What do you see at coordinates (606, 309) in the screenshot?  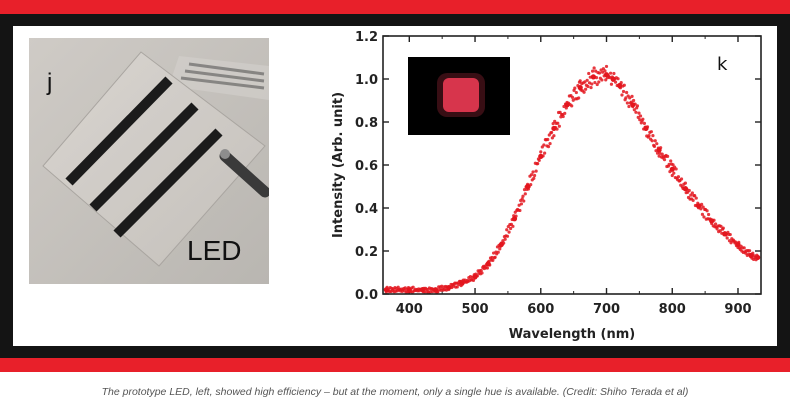 I see `x-tick-label: 700` at bounding box center [606, 309].